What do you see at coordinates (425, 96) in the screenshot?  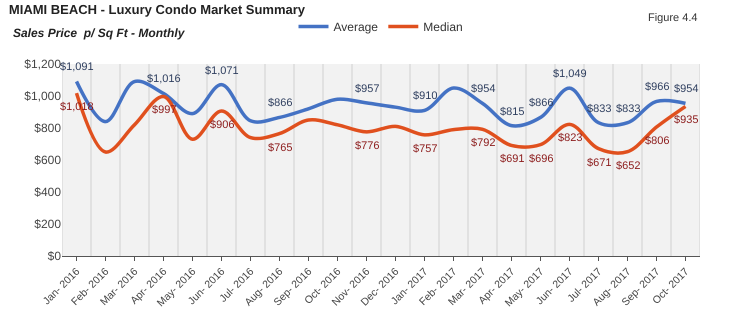 I see `data-label: $910` at bounding box center [425, 96].